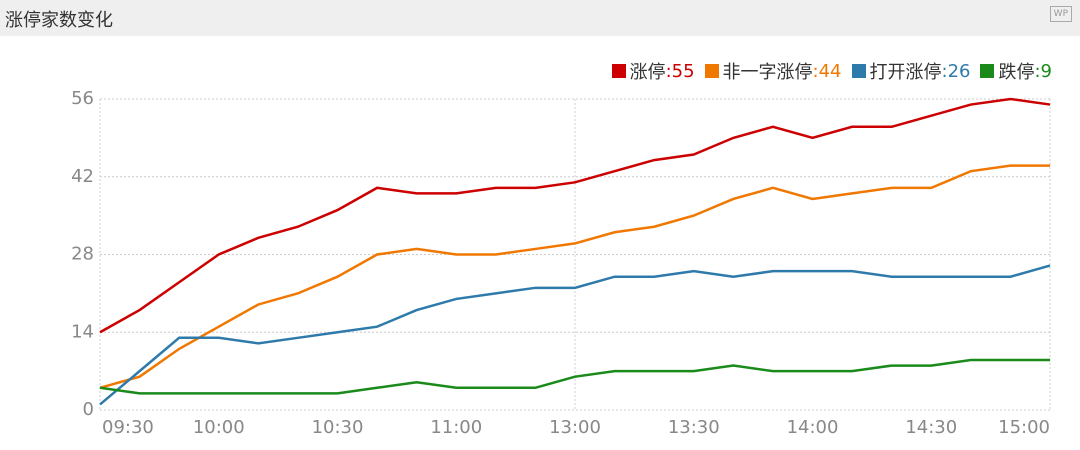 This screenshot has height=450, width=1080. I want to click on legend-label: 打开涨停, so click(905, 72).